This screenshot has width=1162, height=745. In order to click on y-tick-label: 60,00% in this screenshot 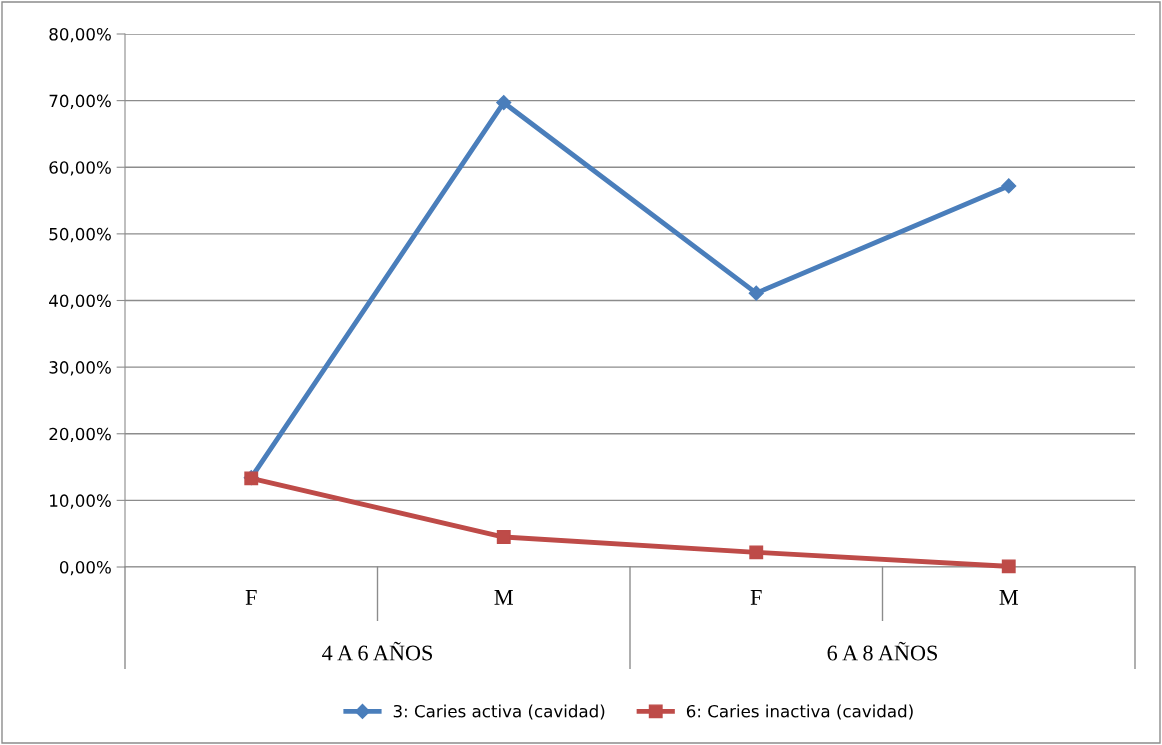, I will do `click(80, 168)`.